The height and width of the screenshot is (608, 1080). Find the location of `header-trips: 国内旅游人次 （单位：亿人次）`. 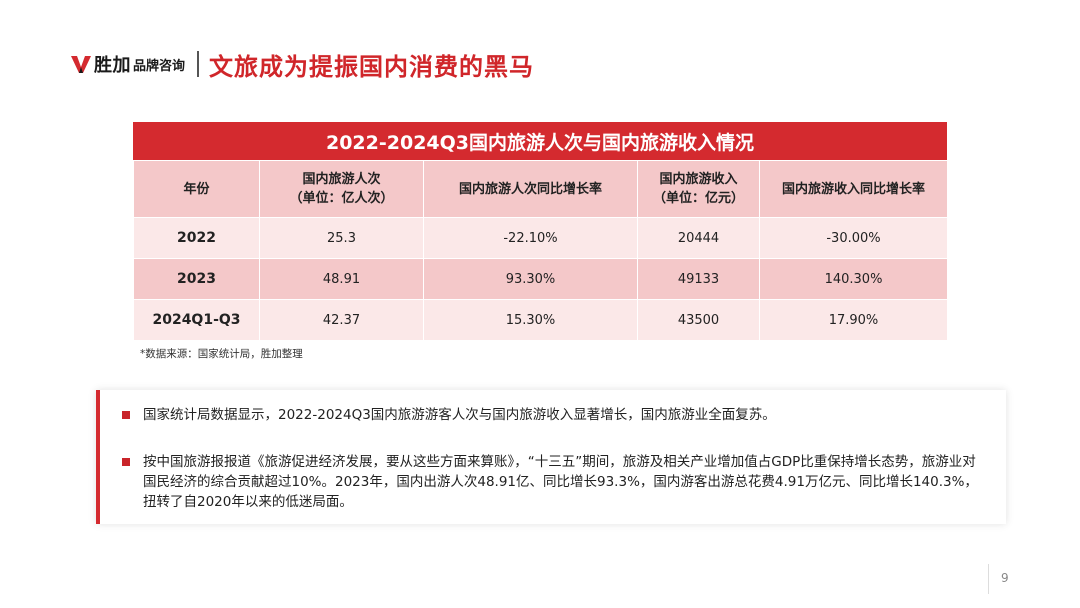

header-trips: 国内旅游人次 （单位：亿人次） is located at coordinates (341, 189).